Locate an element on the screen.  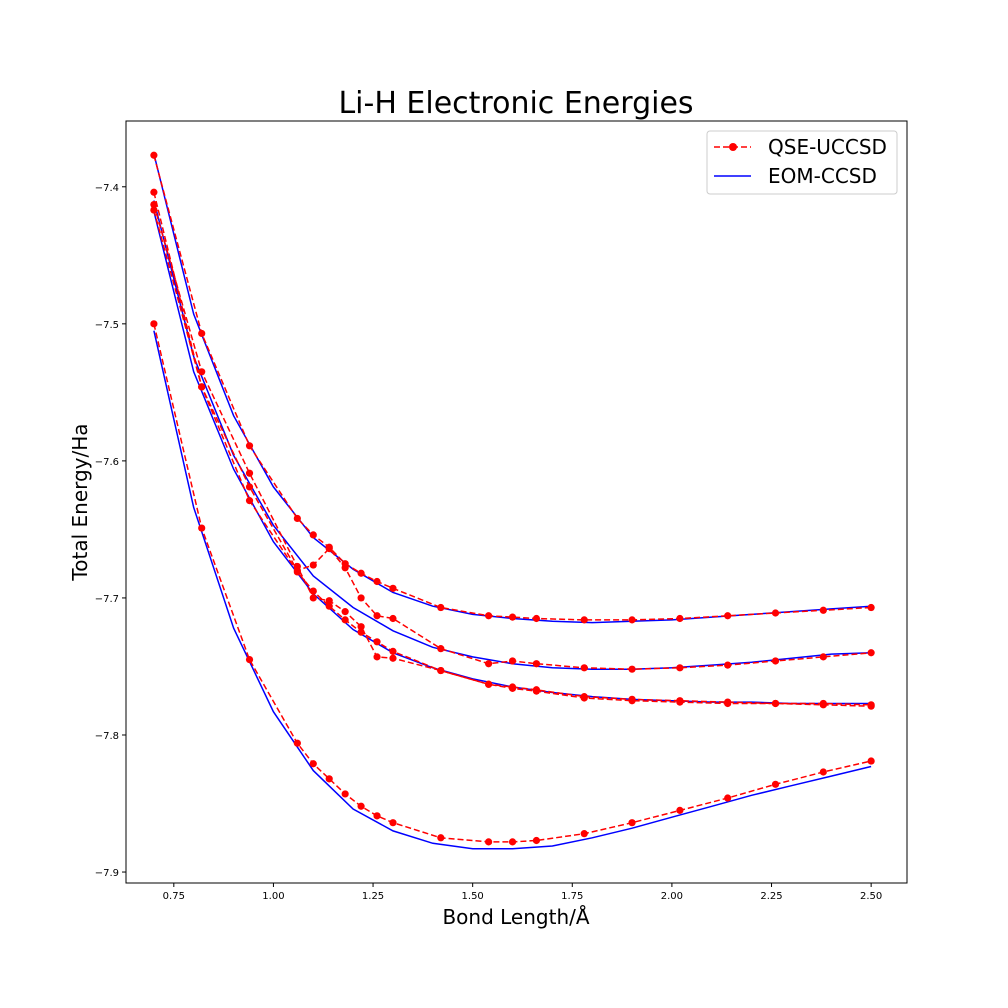
legend-label-qse-uccsd: QSE-UCCSD is located at coordinates (827, 147).